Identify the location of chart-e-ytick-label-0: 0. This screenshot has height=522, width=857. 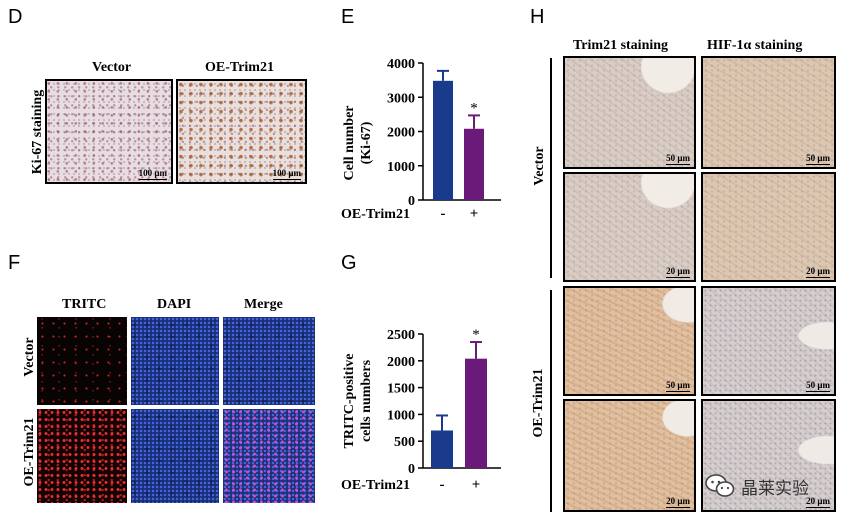
(411, 201).